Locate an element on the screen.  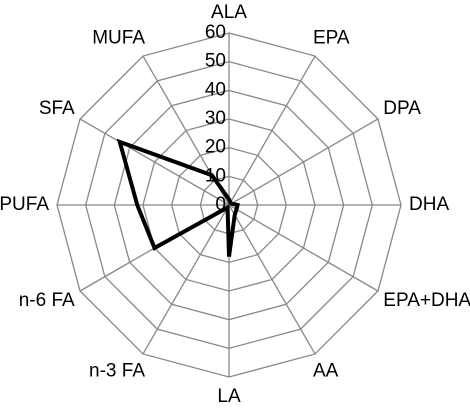
y-tick-label: 0 is located at coordinates (220, 204).